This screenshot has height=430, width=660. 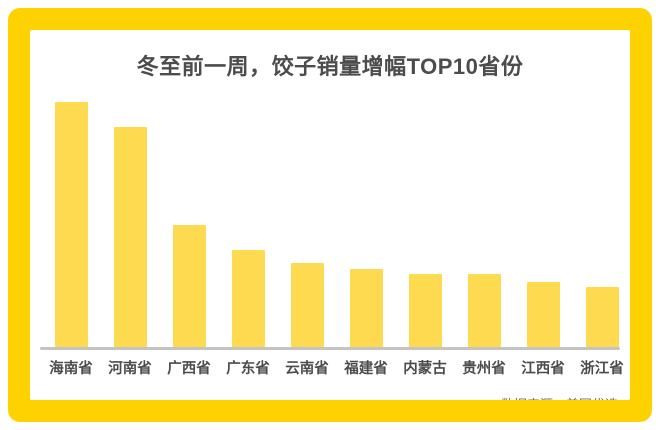 I want to click on chart-title: 冬至前一周，饺子销量增幅TOP10省份, so click(x=330, y=66).